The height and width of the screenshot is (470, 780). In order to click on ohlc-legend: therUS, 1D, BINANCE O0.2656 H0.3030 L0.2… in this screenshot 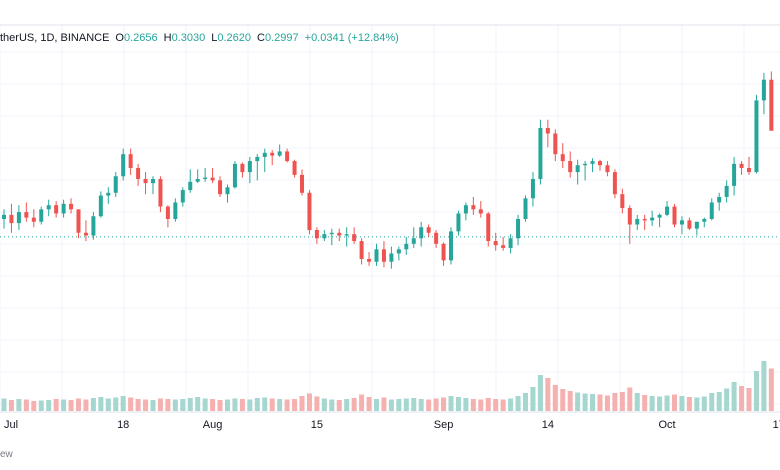, I will do `click(199, 38)`.